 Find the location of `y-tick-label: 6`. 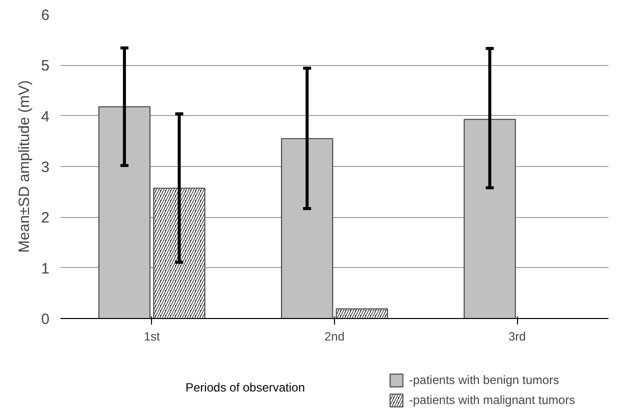

y-tick-label: 6 is located at coordinates (45, 15).